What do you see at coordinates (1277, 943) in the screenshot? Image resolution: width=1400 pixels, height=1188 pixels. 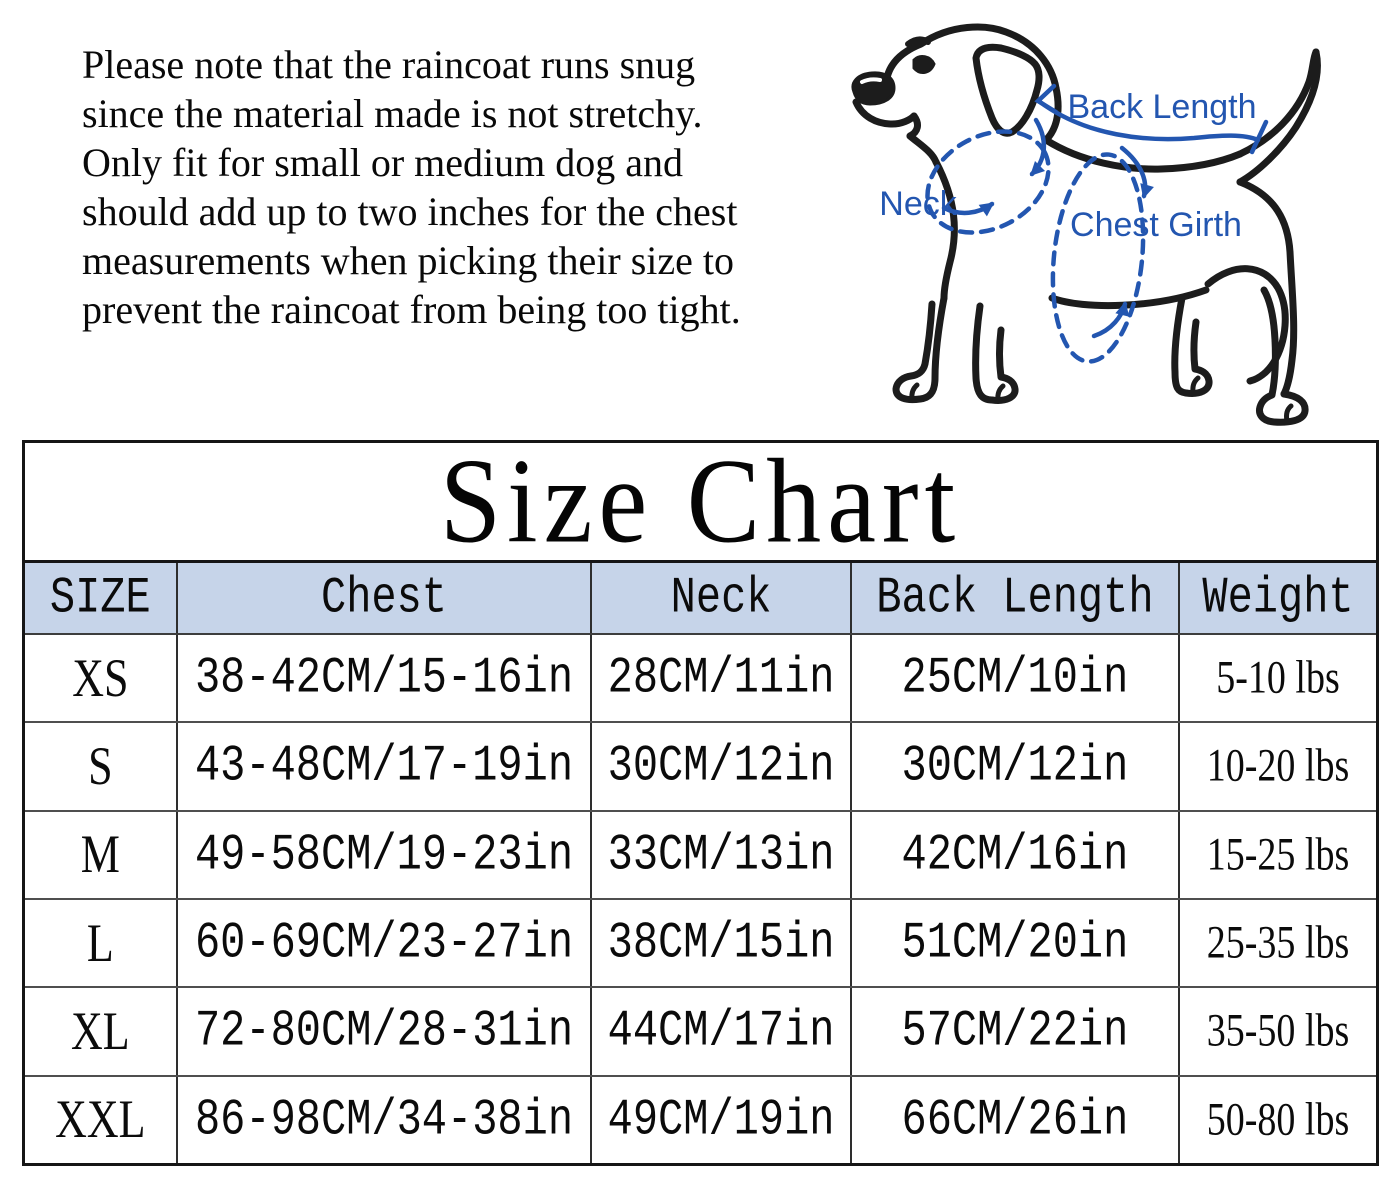 I see `cell-weight: 25-35 lbs` at bounding box center [1277, 943].